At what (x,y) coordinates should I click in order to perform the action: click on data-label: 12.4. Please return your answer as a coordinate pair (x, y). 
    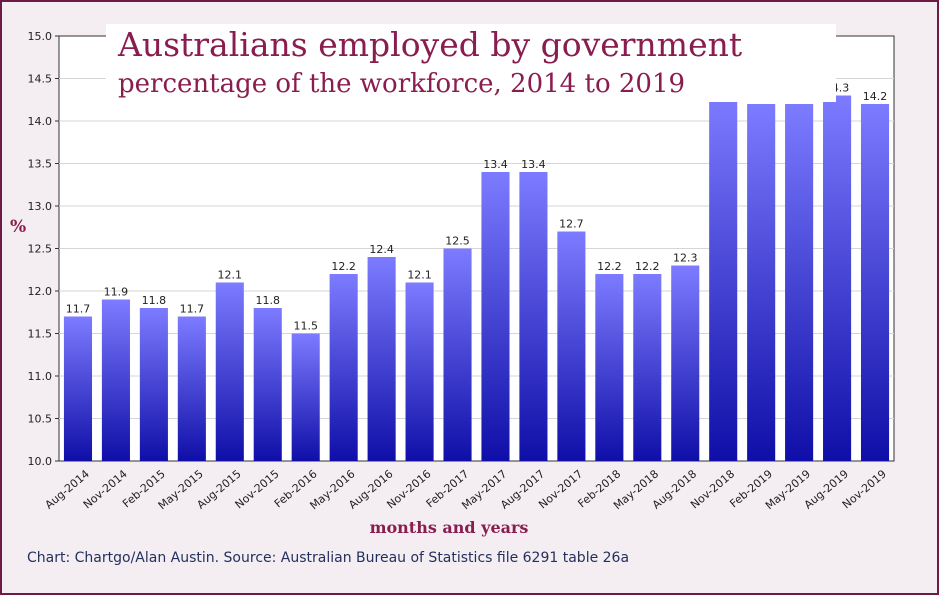
    Looking at the image, I should click on (381, 249).